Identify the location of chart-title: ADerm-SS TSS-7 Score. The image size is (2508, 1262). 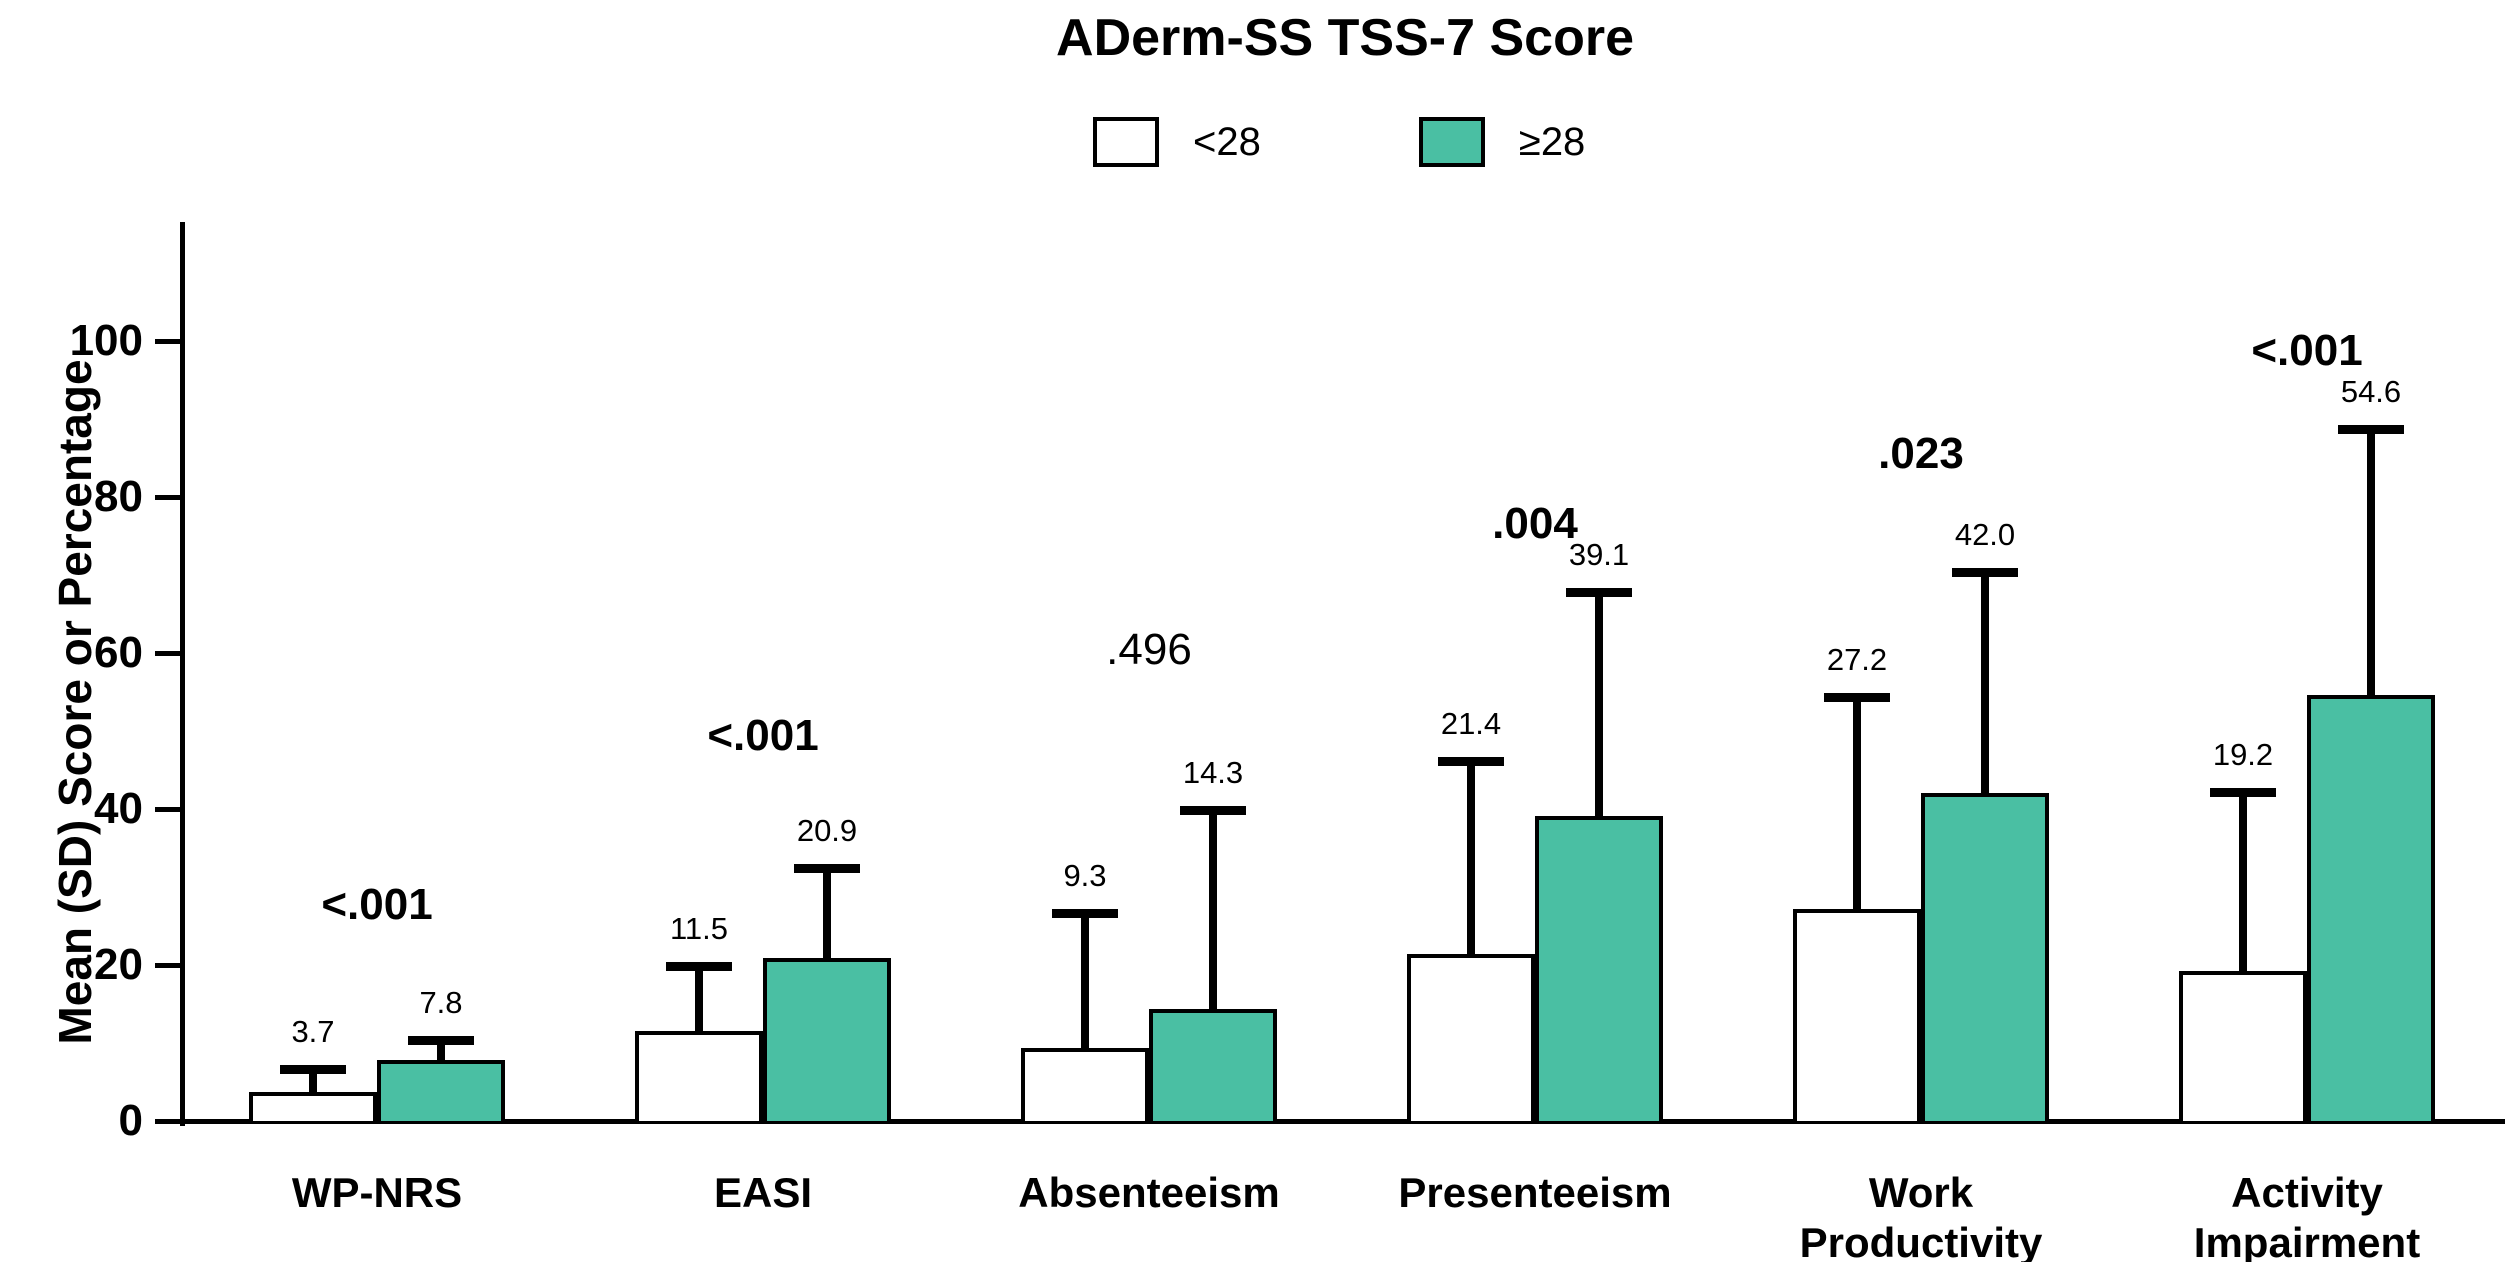
(1345, 38).